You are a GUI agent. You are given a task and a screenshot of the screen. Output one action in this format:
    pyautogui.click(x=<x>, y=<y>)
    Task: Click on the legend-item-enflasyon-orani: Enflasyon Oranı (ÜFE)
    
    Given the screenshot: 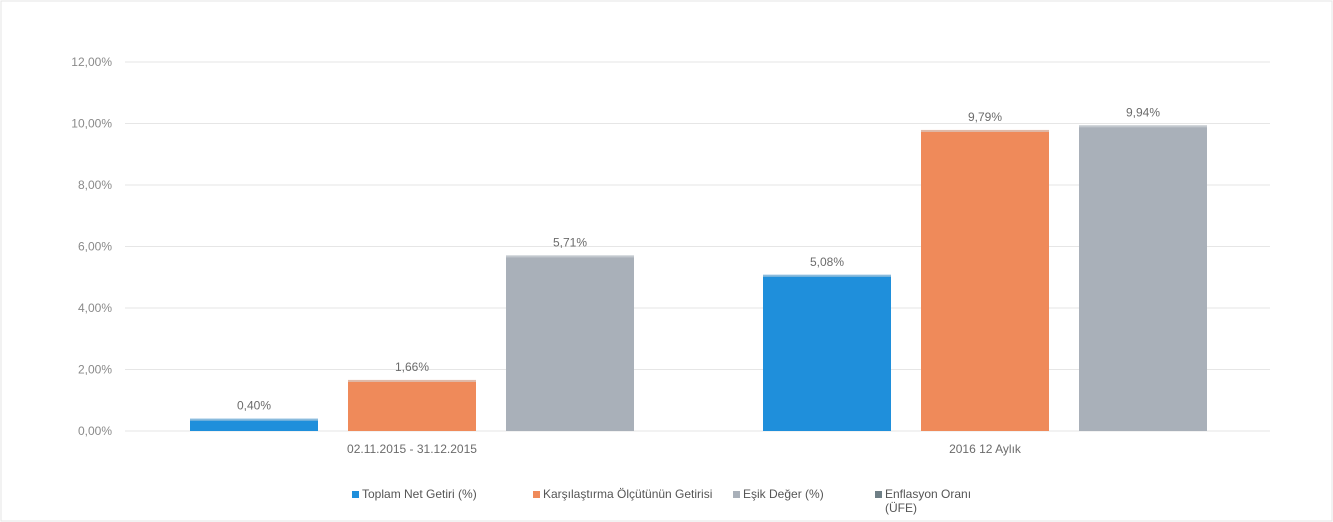 What is the action you would take?
    pyautogui.click(x=935, y=501)
    